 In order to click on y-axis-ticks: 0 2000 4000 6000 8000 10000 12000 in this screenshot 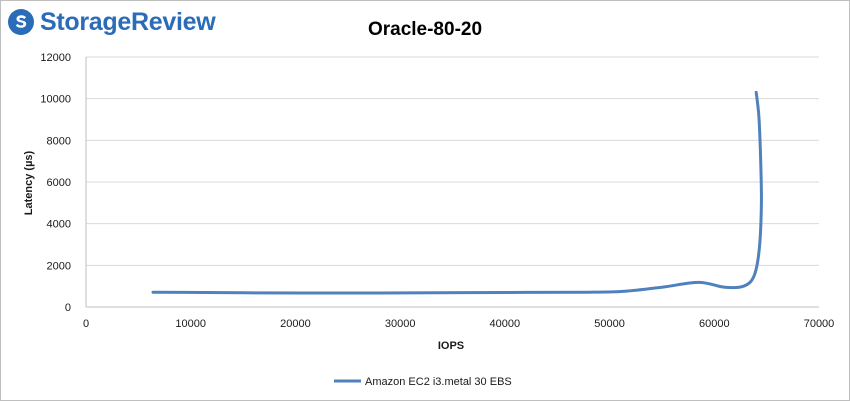, I will do `click(55, 183)`.